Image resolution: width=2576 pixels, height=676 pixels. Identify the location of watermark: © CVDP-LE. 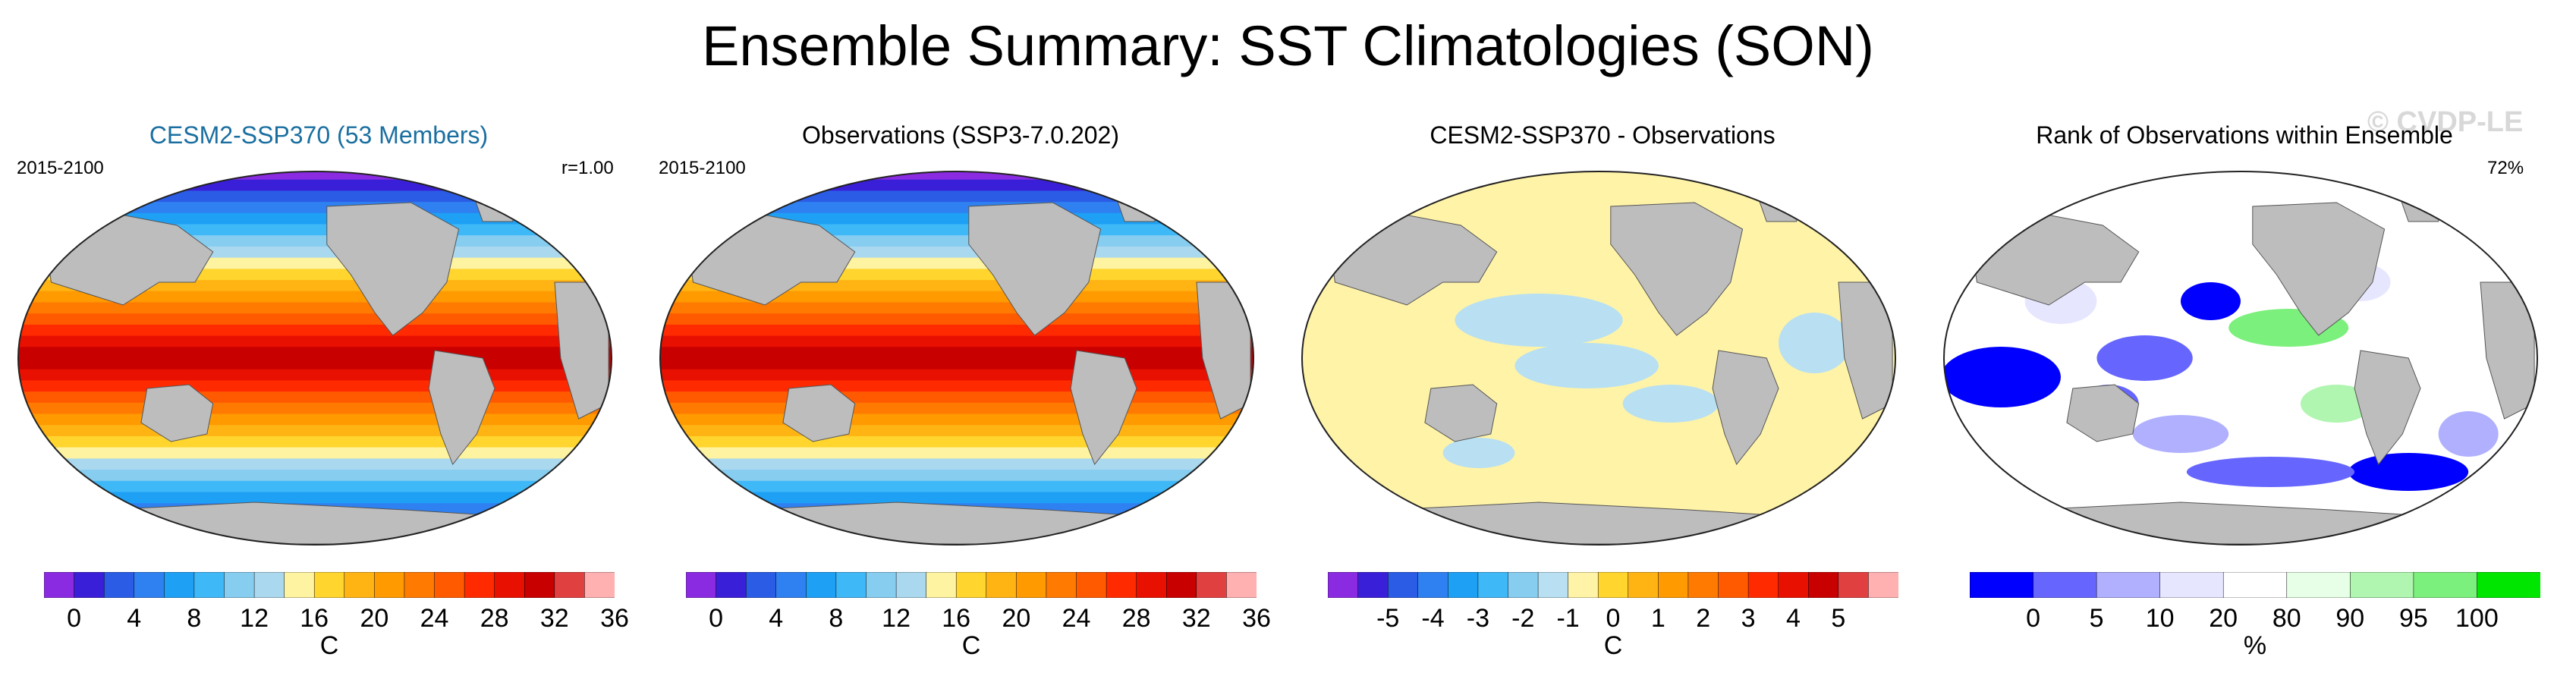
(2445, 122).